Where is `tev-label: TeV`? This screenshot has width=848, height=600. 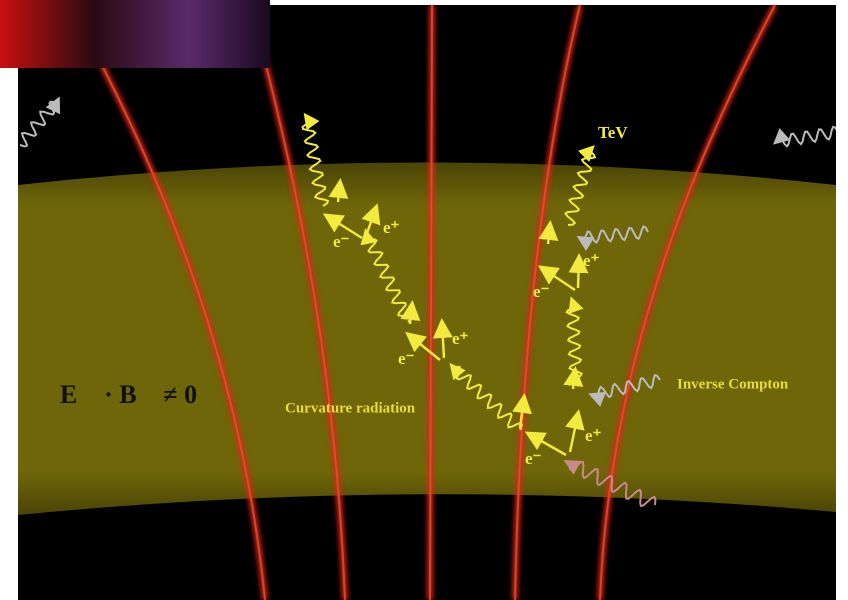 tev-label: TeV is located at coordinates (613, 132).